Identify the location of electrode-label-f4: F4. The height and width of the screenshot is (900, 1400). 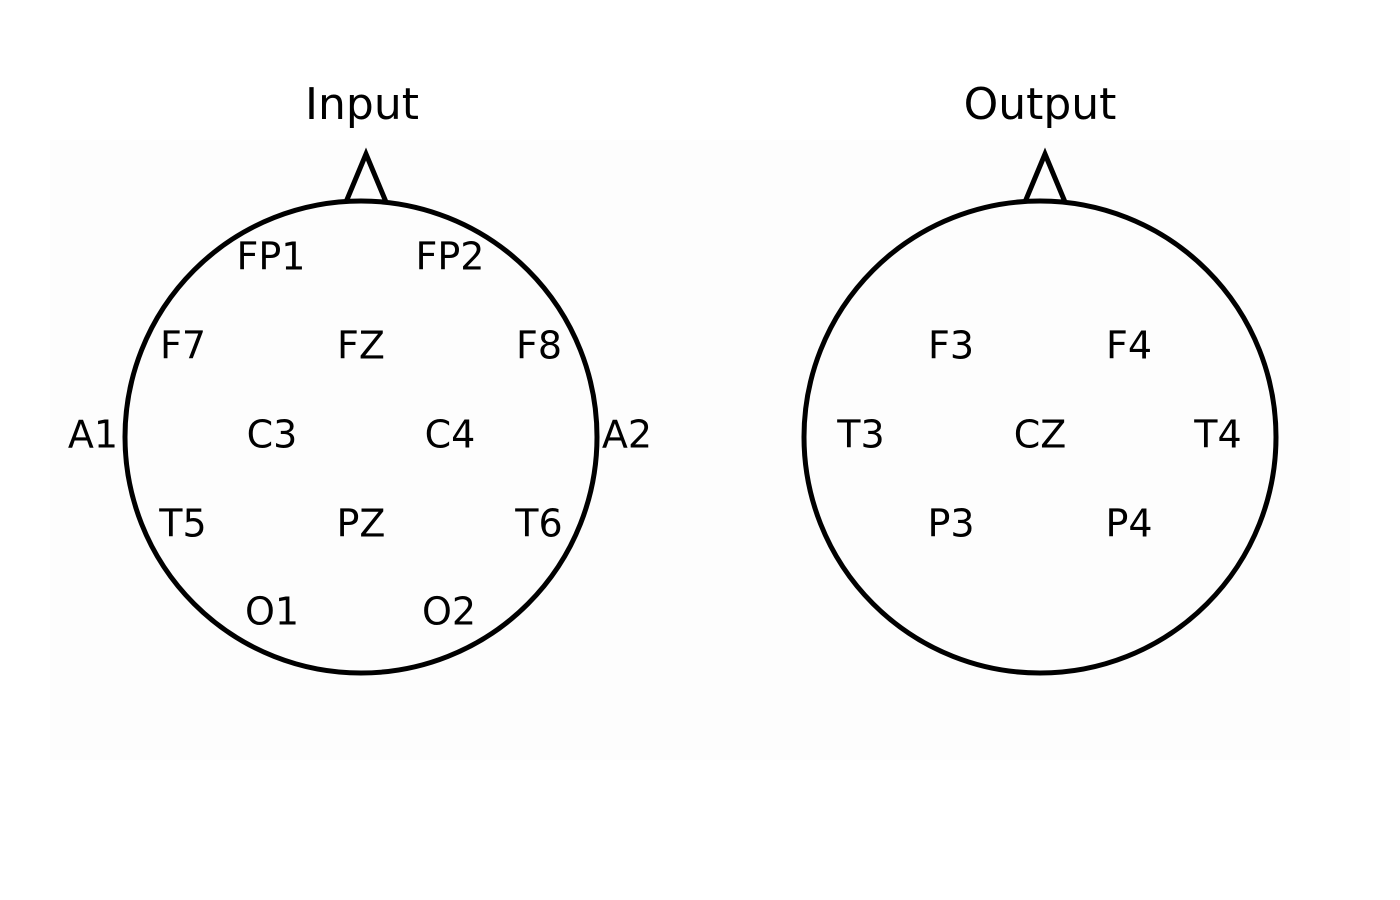
(1129, 346).